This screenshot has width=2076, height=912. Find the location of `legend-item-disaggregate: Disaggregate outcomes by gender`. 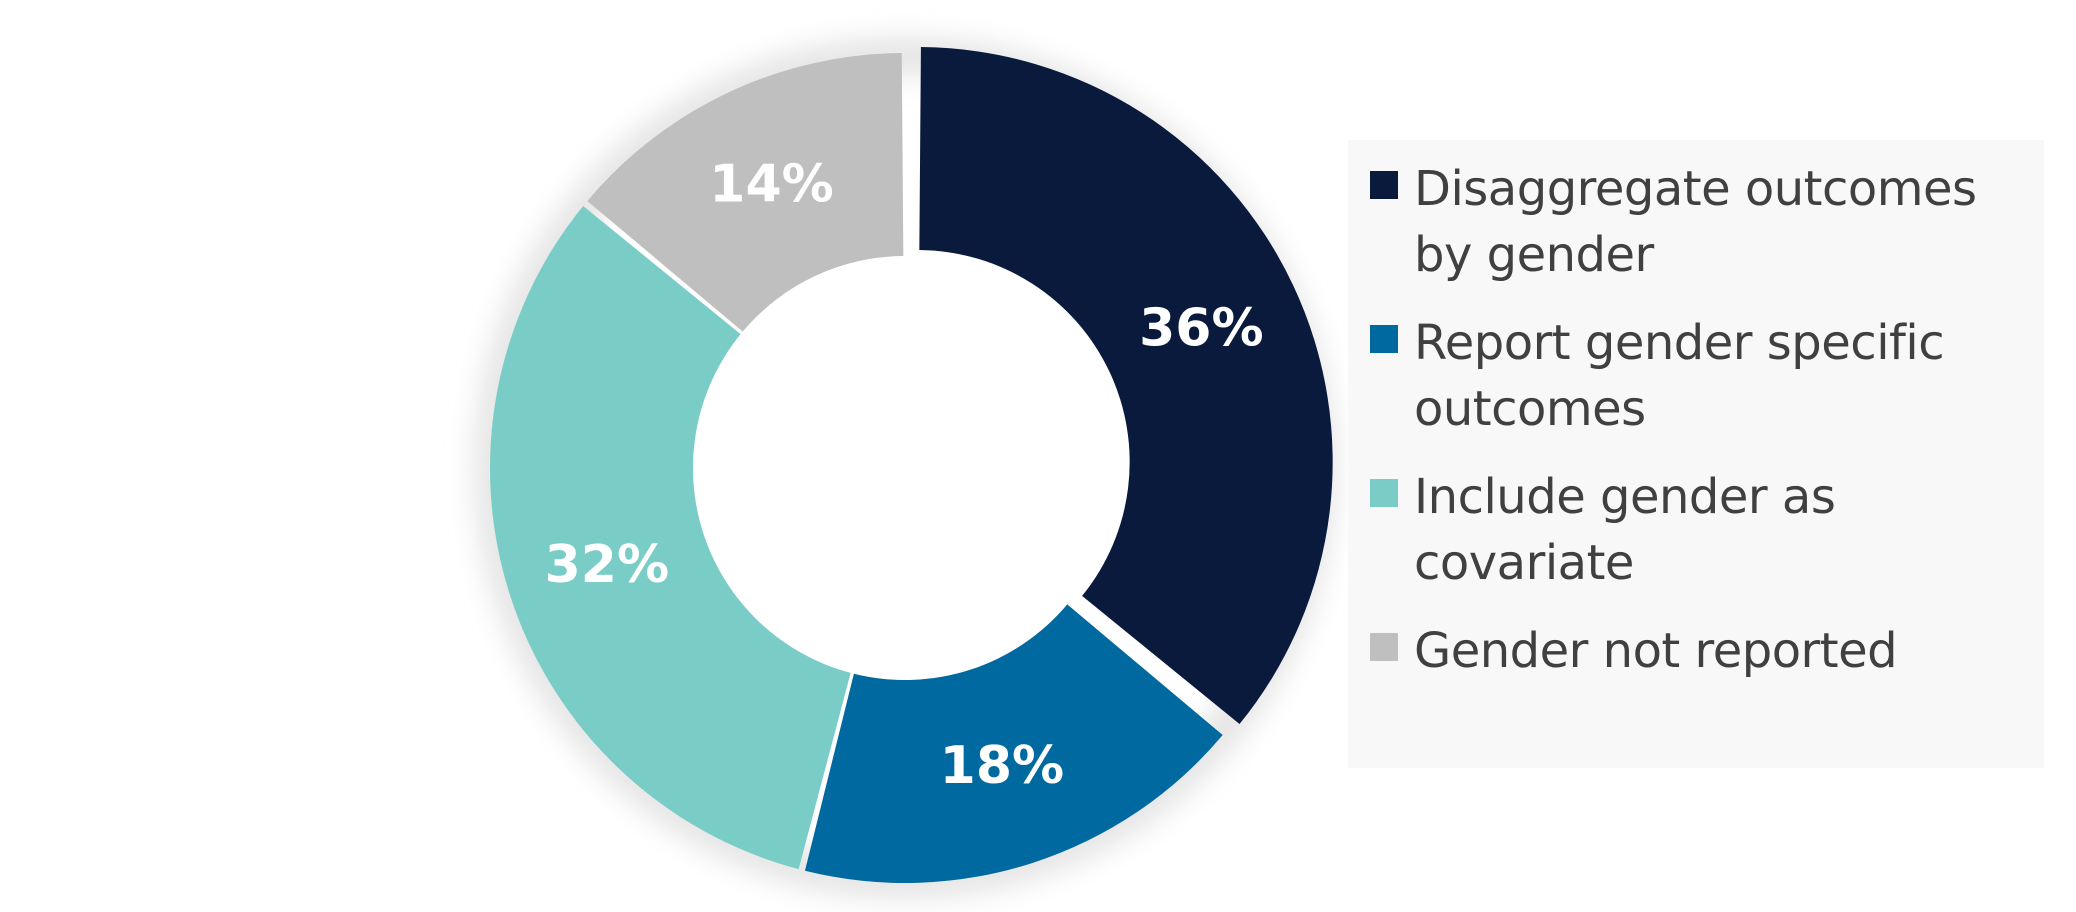

legend-item-disaggregate: Disaggregate outcomes by gender is located at coordinates (1707, 222).